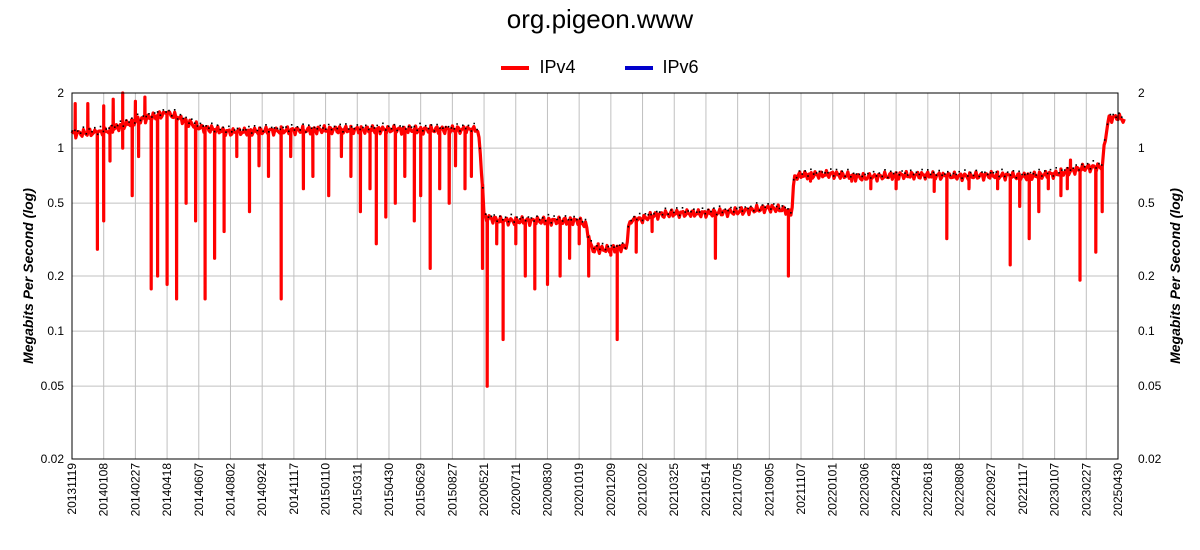 This screenshot has height=550, width=1200. Describe the element at coordinates (1023, 489) in the screenshot. I see `x-tick-label: 20221117` at that location.